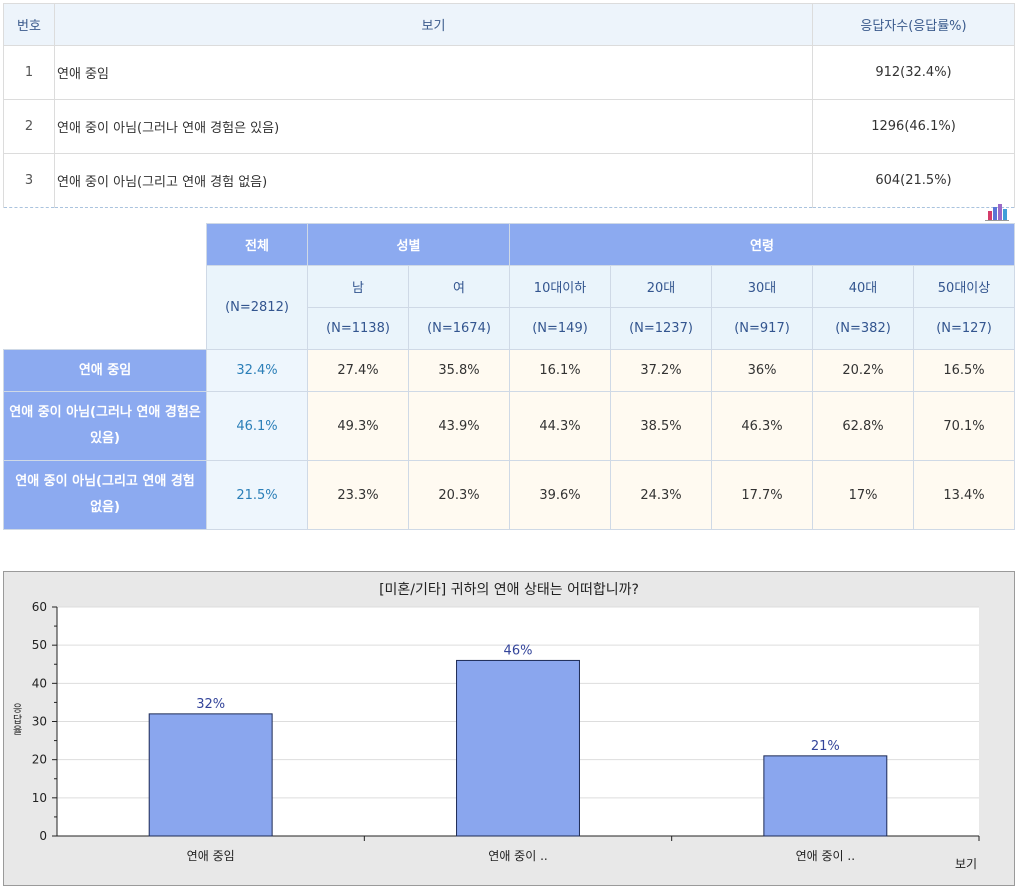 The height and width of the screenshot is (890, 1019). Describe the element at coordinates (863, 495) in the screenshot. I see `value-cell: 17%` at that location.